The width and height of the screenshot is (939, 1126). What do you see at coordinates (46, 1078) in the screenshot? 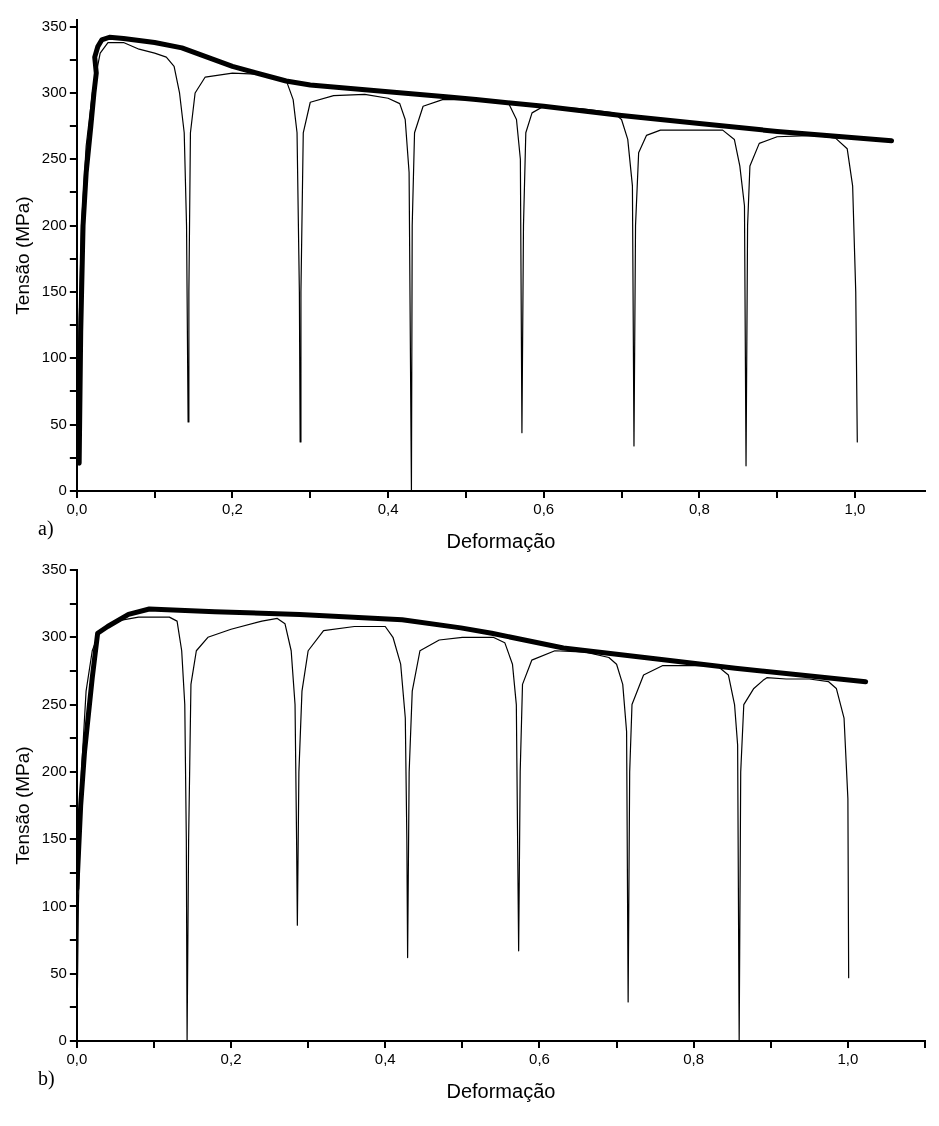
I see `text: b)` at bounding box center [46, 1078].